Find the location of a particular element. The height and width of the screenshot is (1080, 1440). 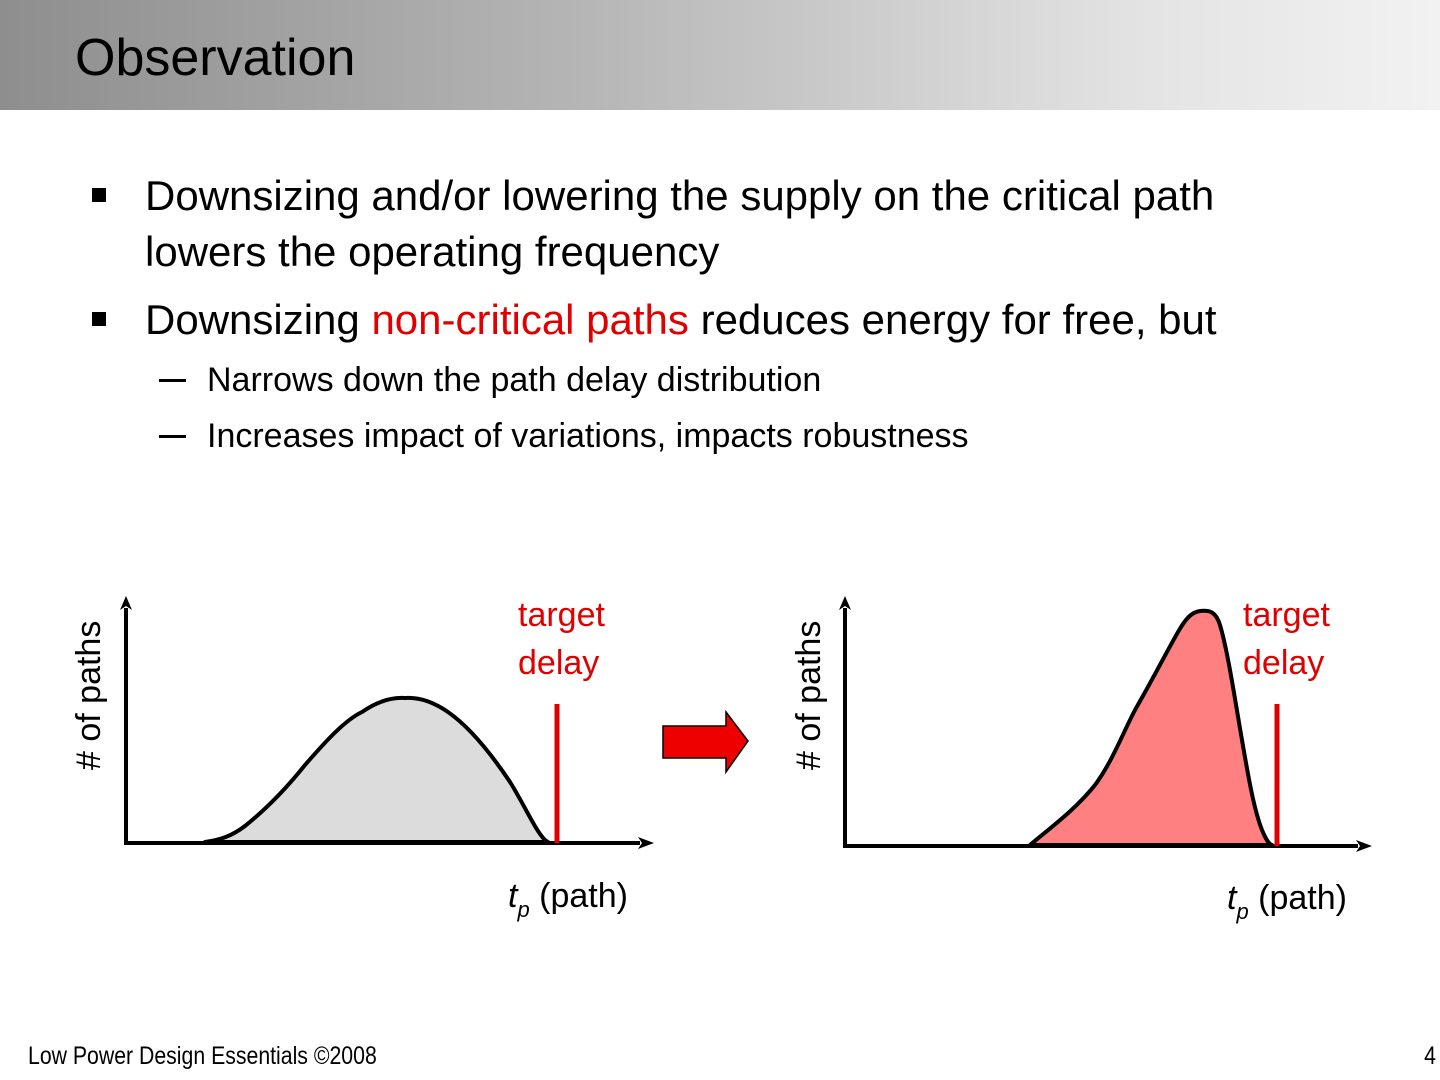

sub-bullet-text: Narrows down the path delay distribution is located at coordinates (514, 380).